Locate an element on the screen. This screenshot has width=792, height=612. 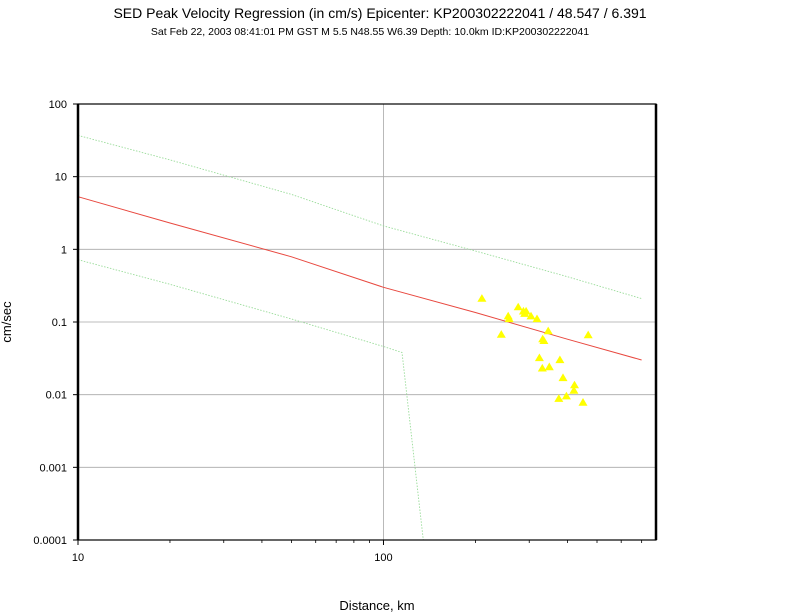
y-tick-label: 0.0001 is located at coordinates (50, 541).